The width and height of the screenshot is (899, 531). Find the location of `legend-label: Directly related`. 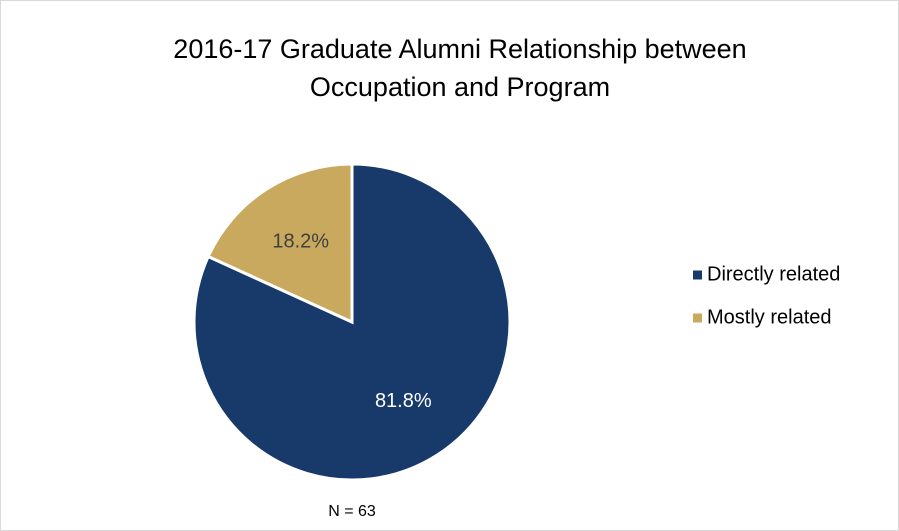

legend-label: Directly related is located at coordinates (773, 274).